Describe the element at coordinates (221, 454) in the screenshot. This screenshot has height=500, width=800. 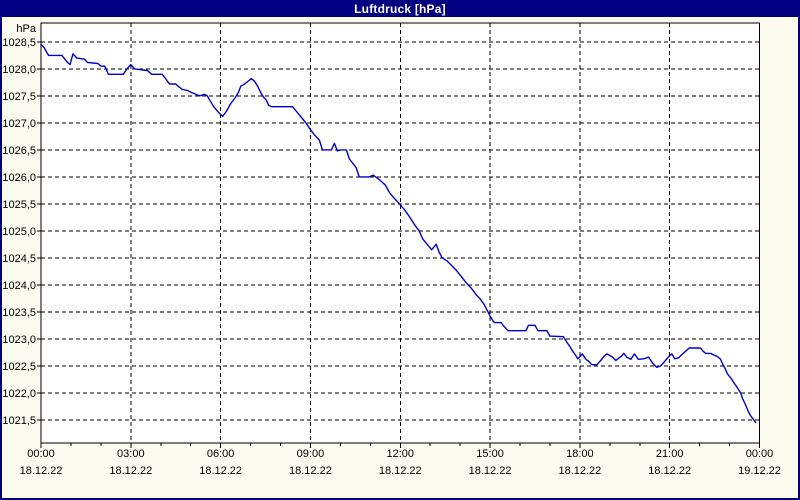
I see `x-tick-time: 06:00` at that location.